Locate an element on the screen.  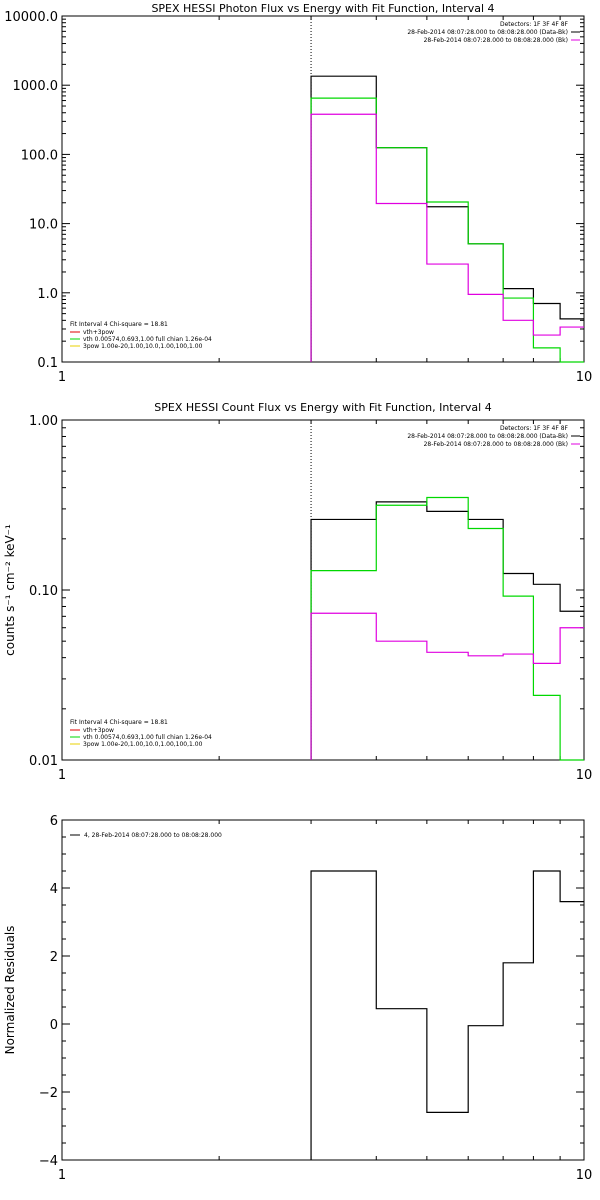
y-tick-label: 1.00 is located at coordinates (43, 421).